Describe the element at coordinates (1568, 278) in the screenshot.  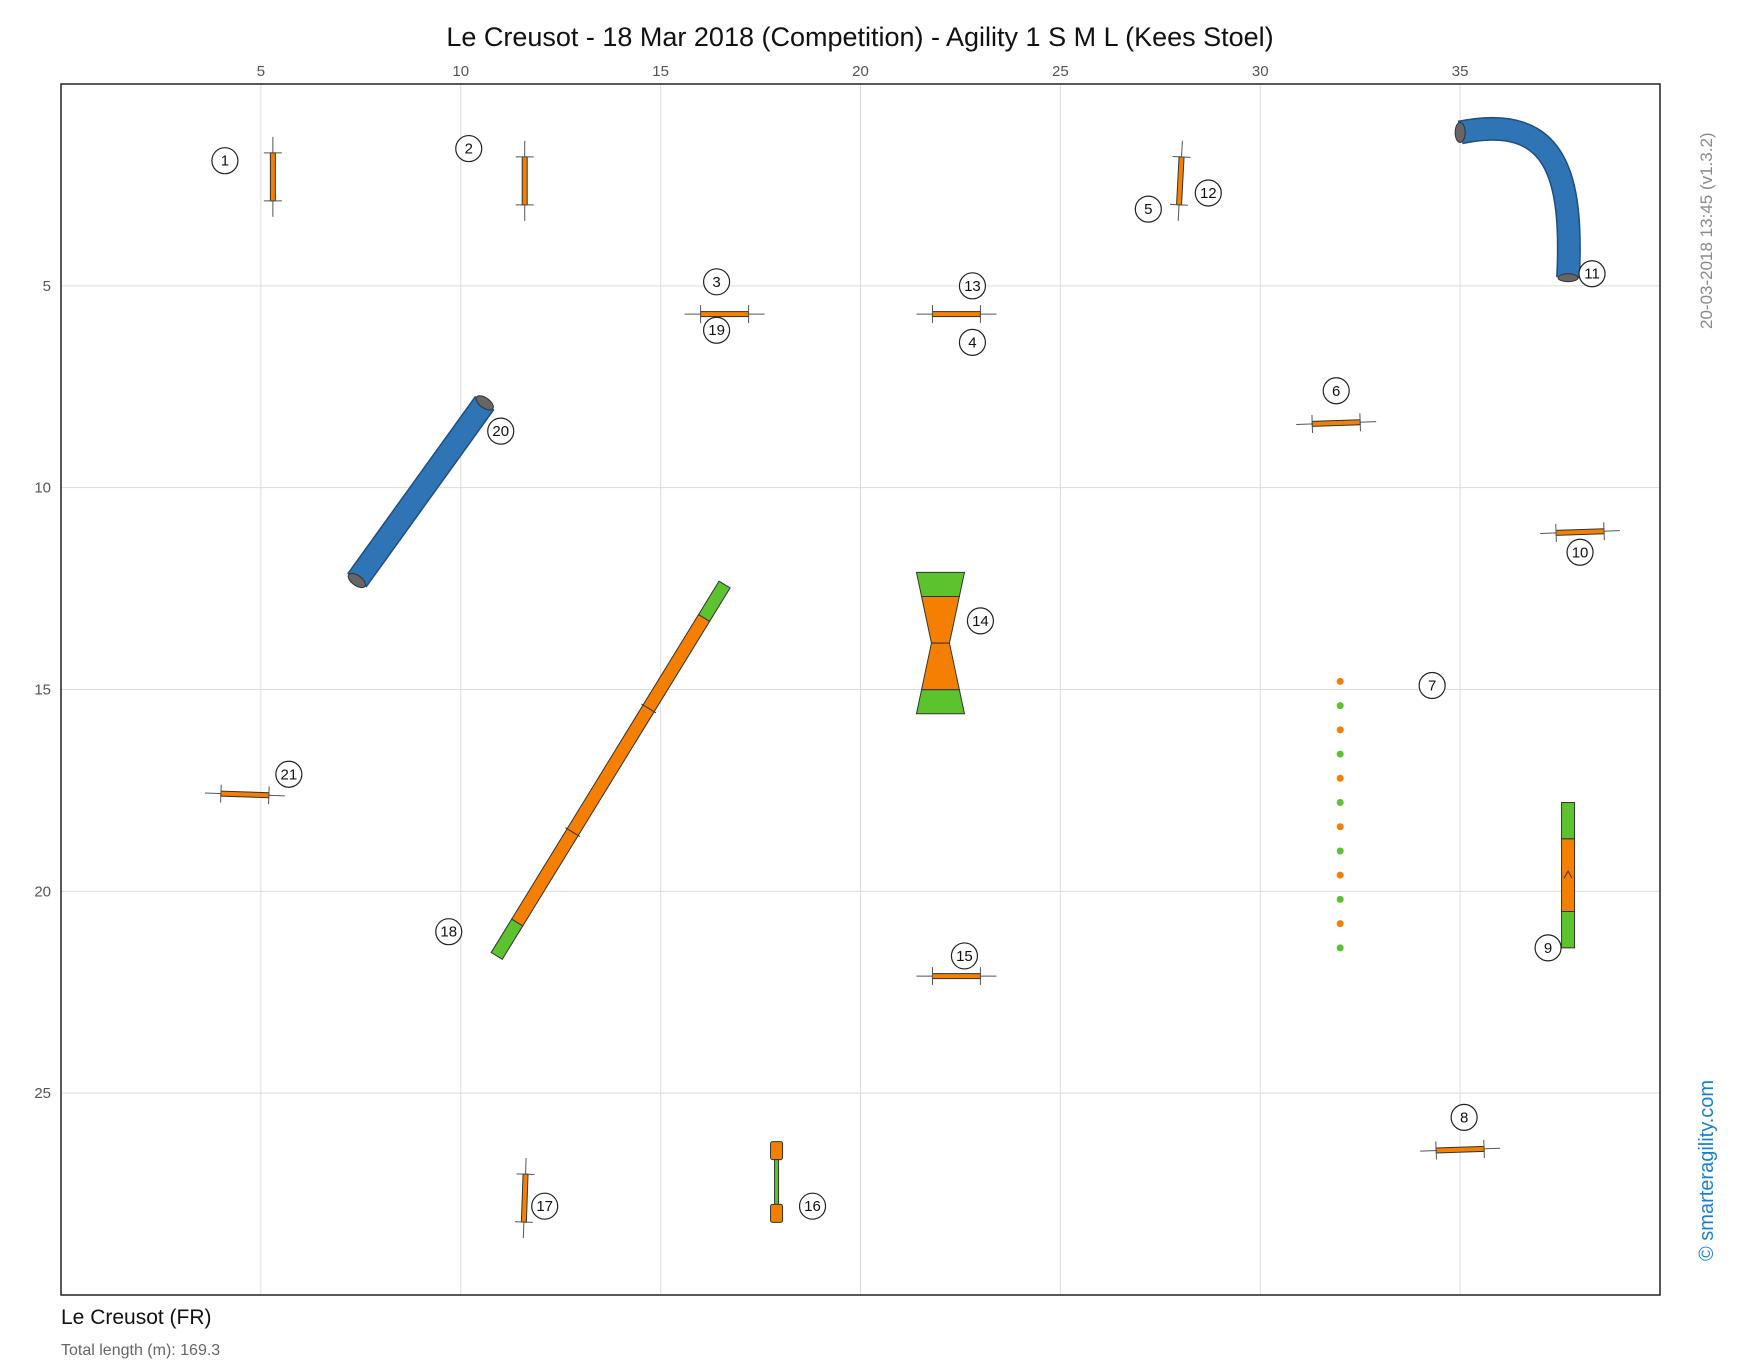
I see `tunnel-end-finish` at that location.